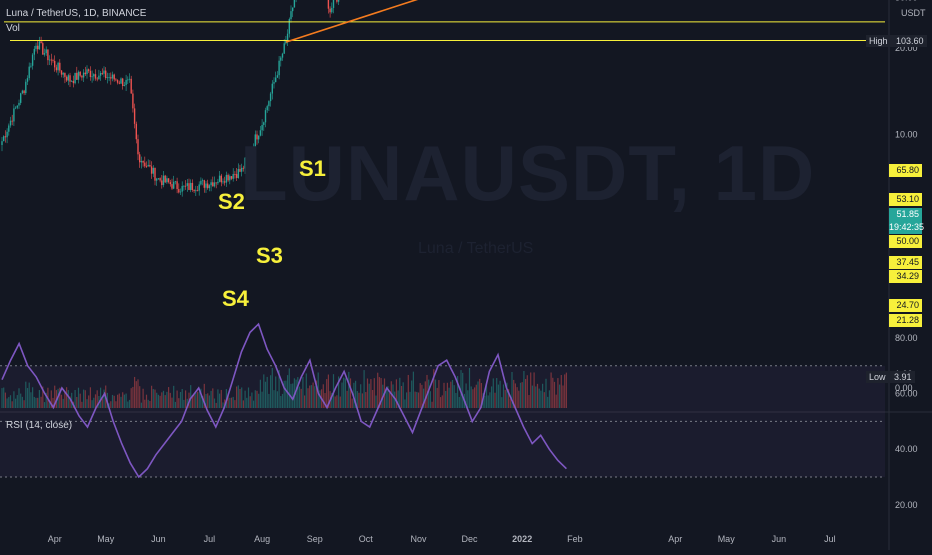  Describe the element at coordinates (76, 13) in the screenshot. I see `symbol-title: Luna / TetherUS, 1D, BINANCE` at that location.